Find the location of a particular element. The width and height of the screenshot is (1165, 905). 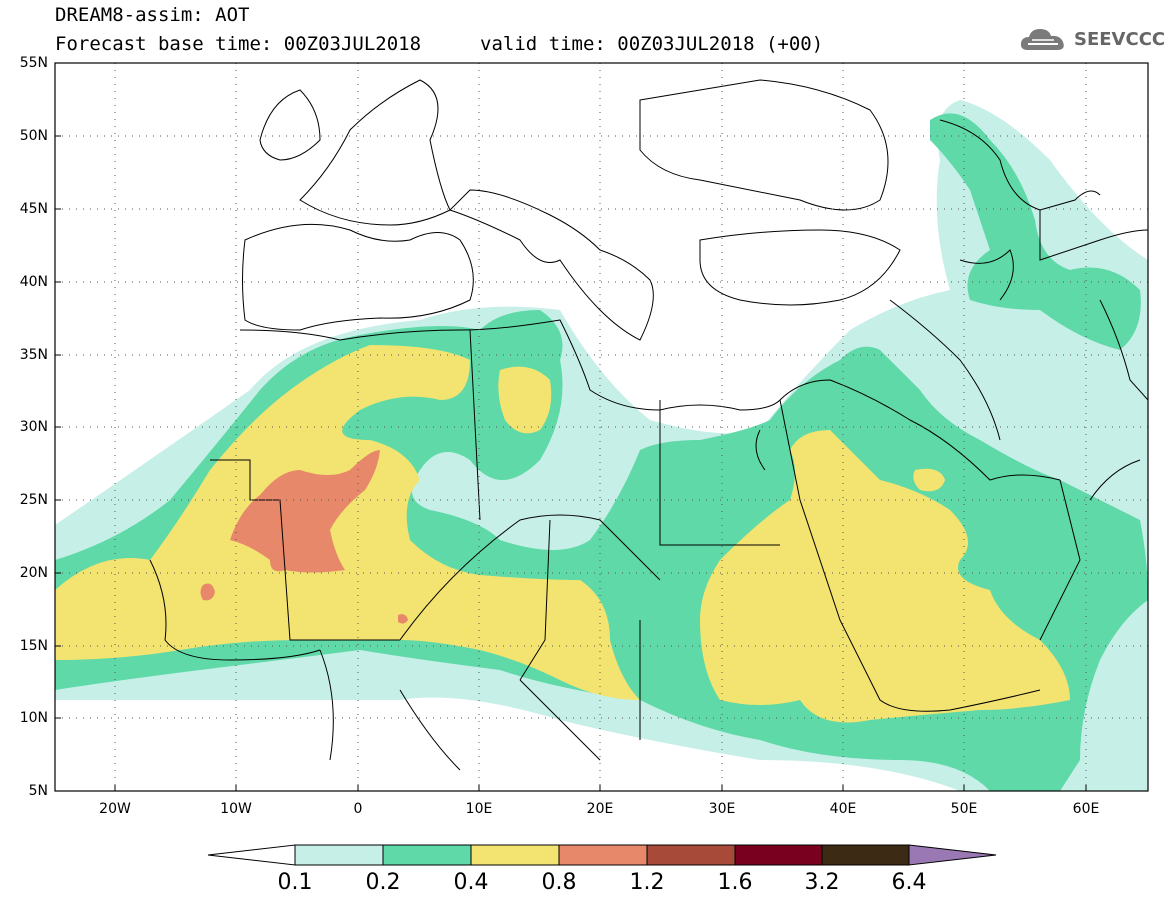

lon-label: 0 is located at coordinates (358, 809).